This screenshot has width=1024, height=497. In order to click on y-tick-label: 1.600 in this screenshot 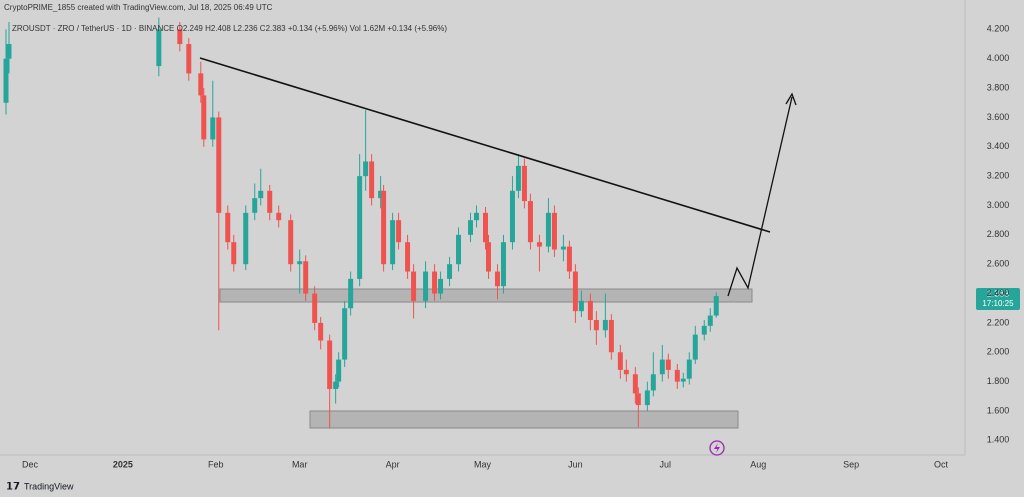, I will do `click(998, 410)`.